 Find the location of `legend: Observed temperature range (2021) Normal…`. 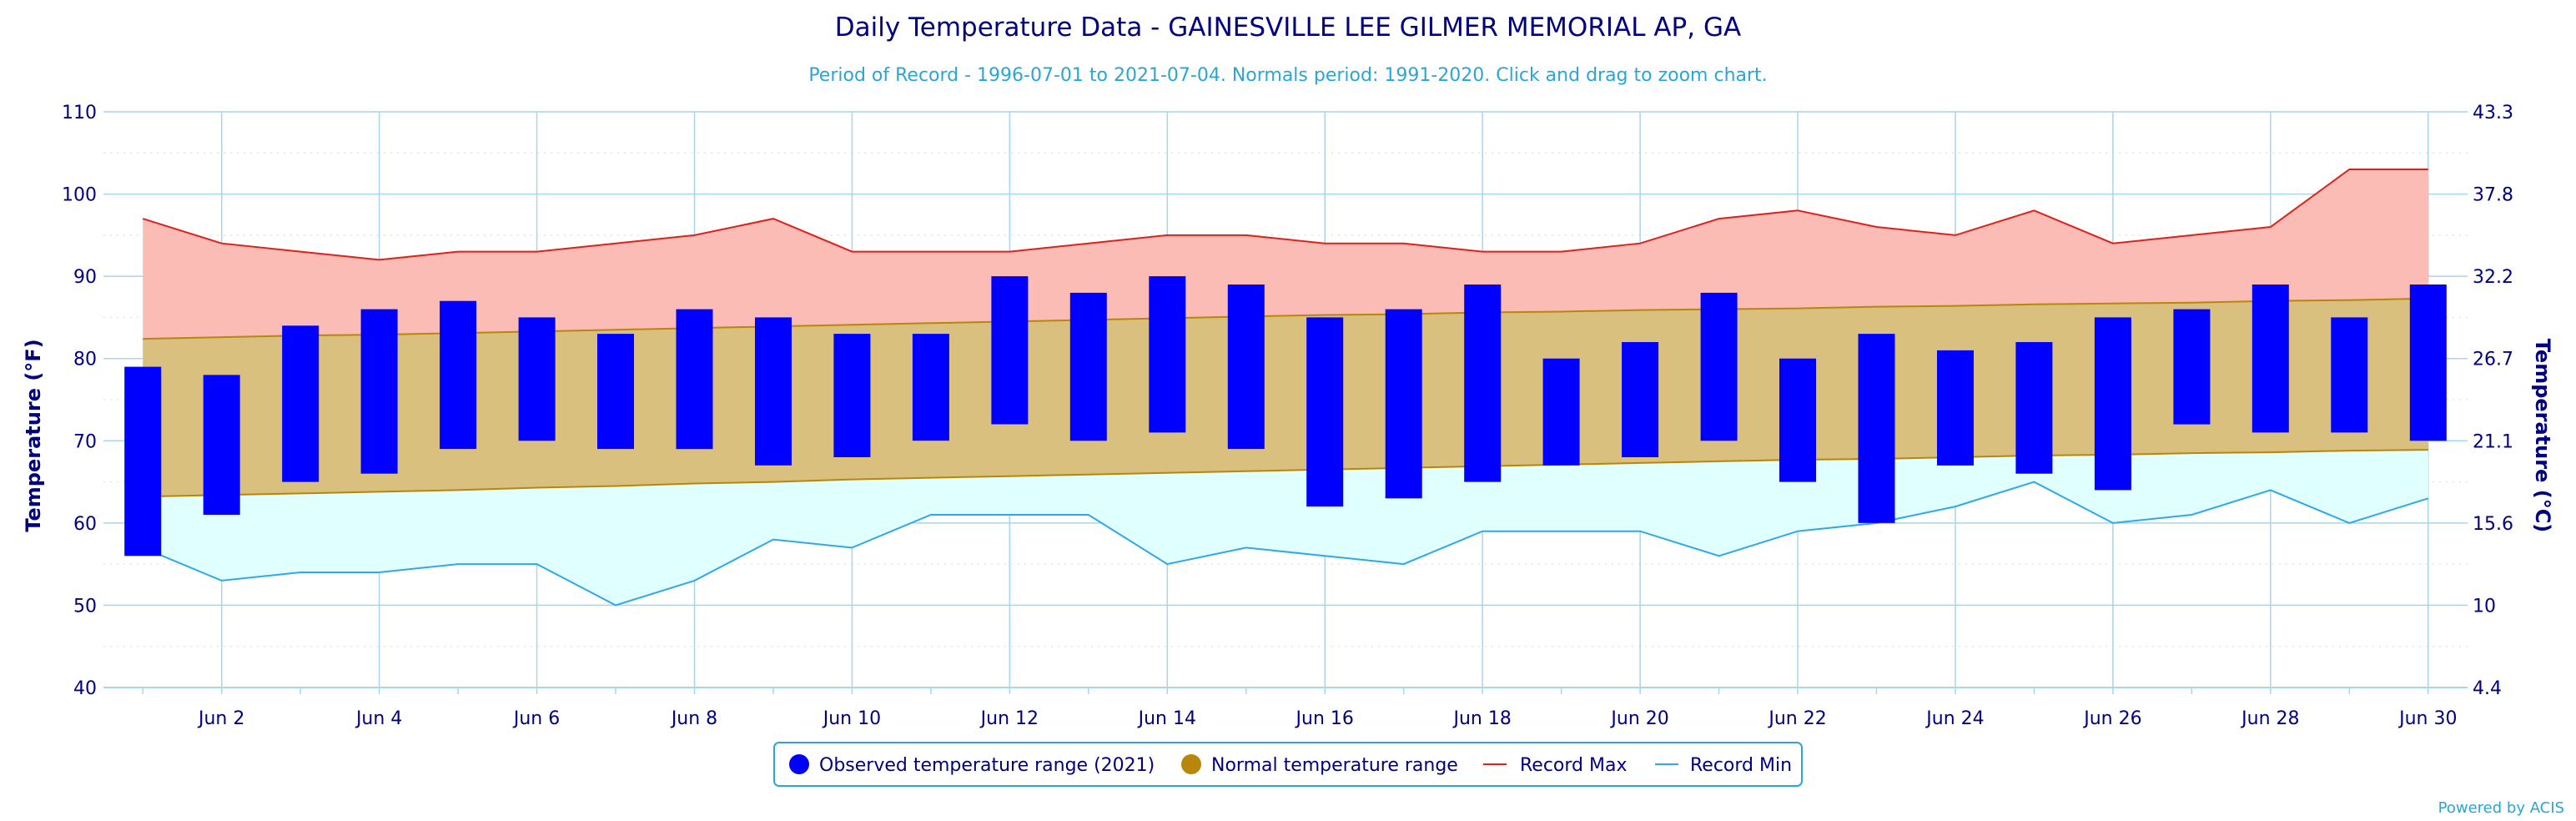

legend: Observed temperature range (2021) Normal… is located at coordinates (1288, 764).